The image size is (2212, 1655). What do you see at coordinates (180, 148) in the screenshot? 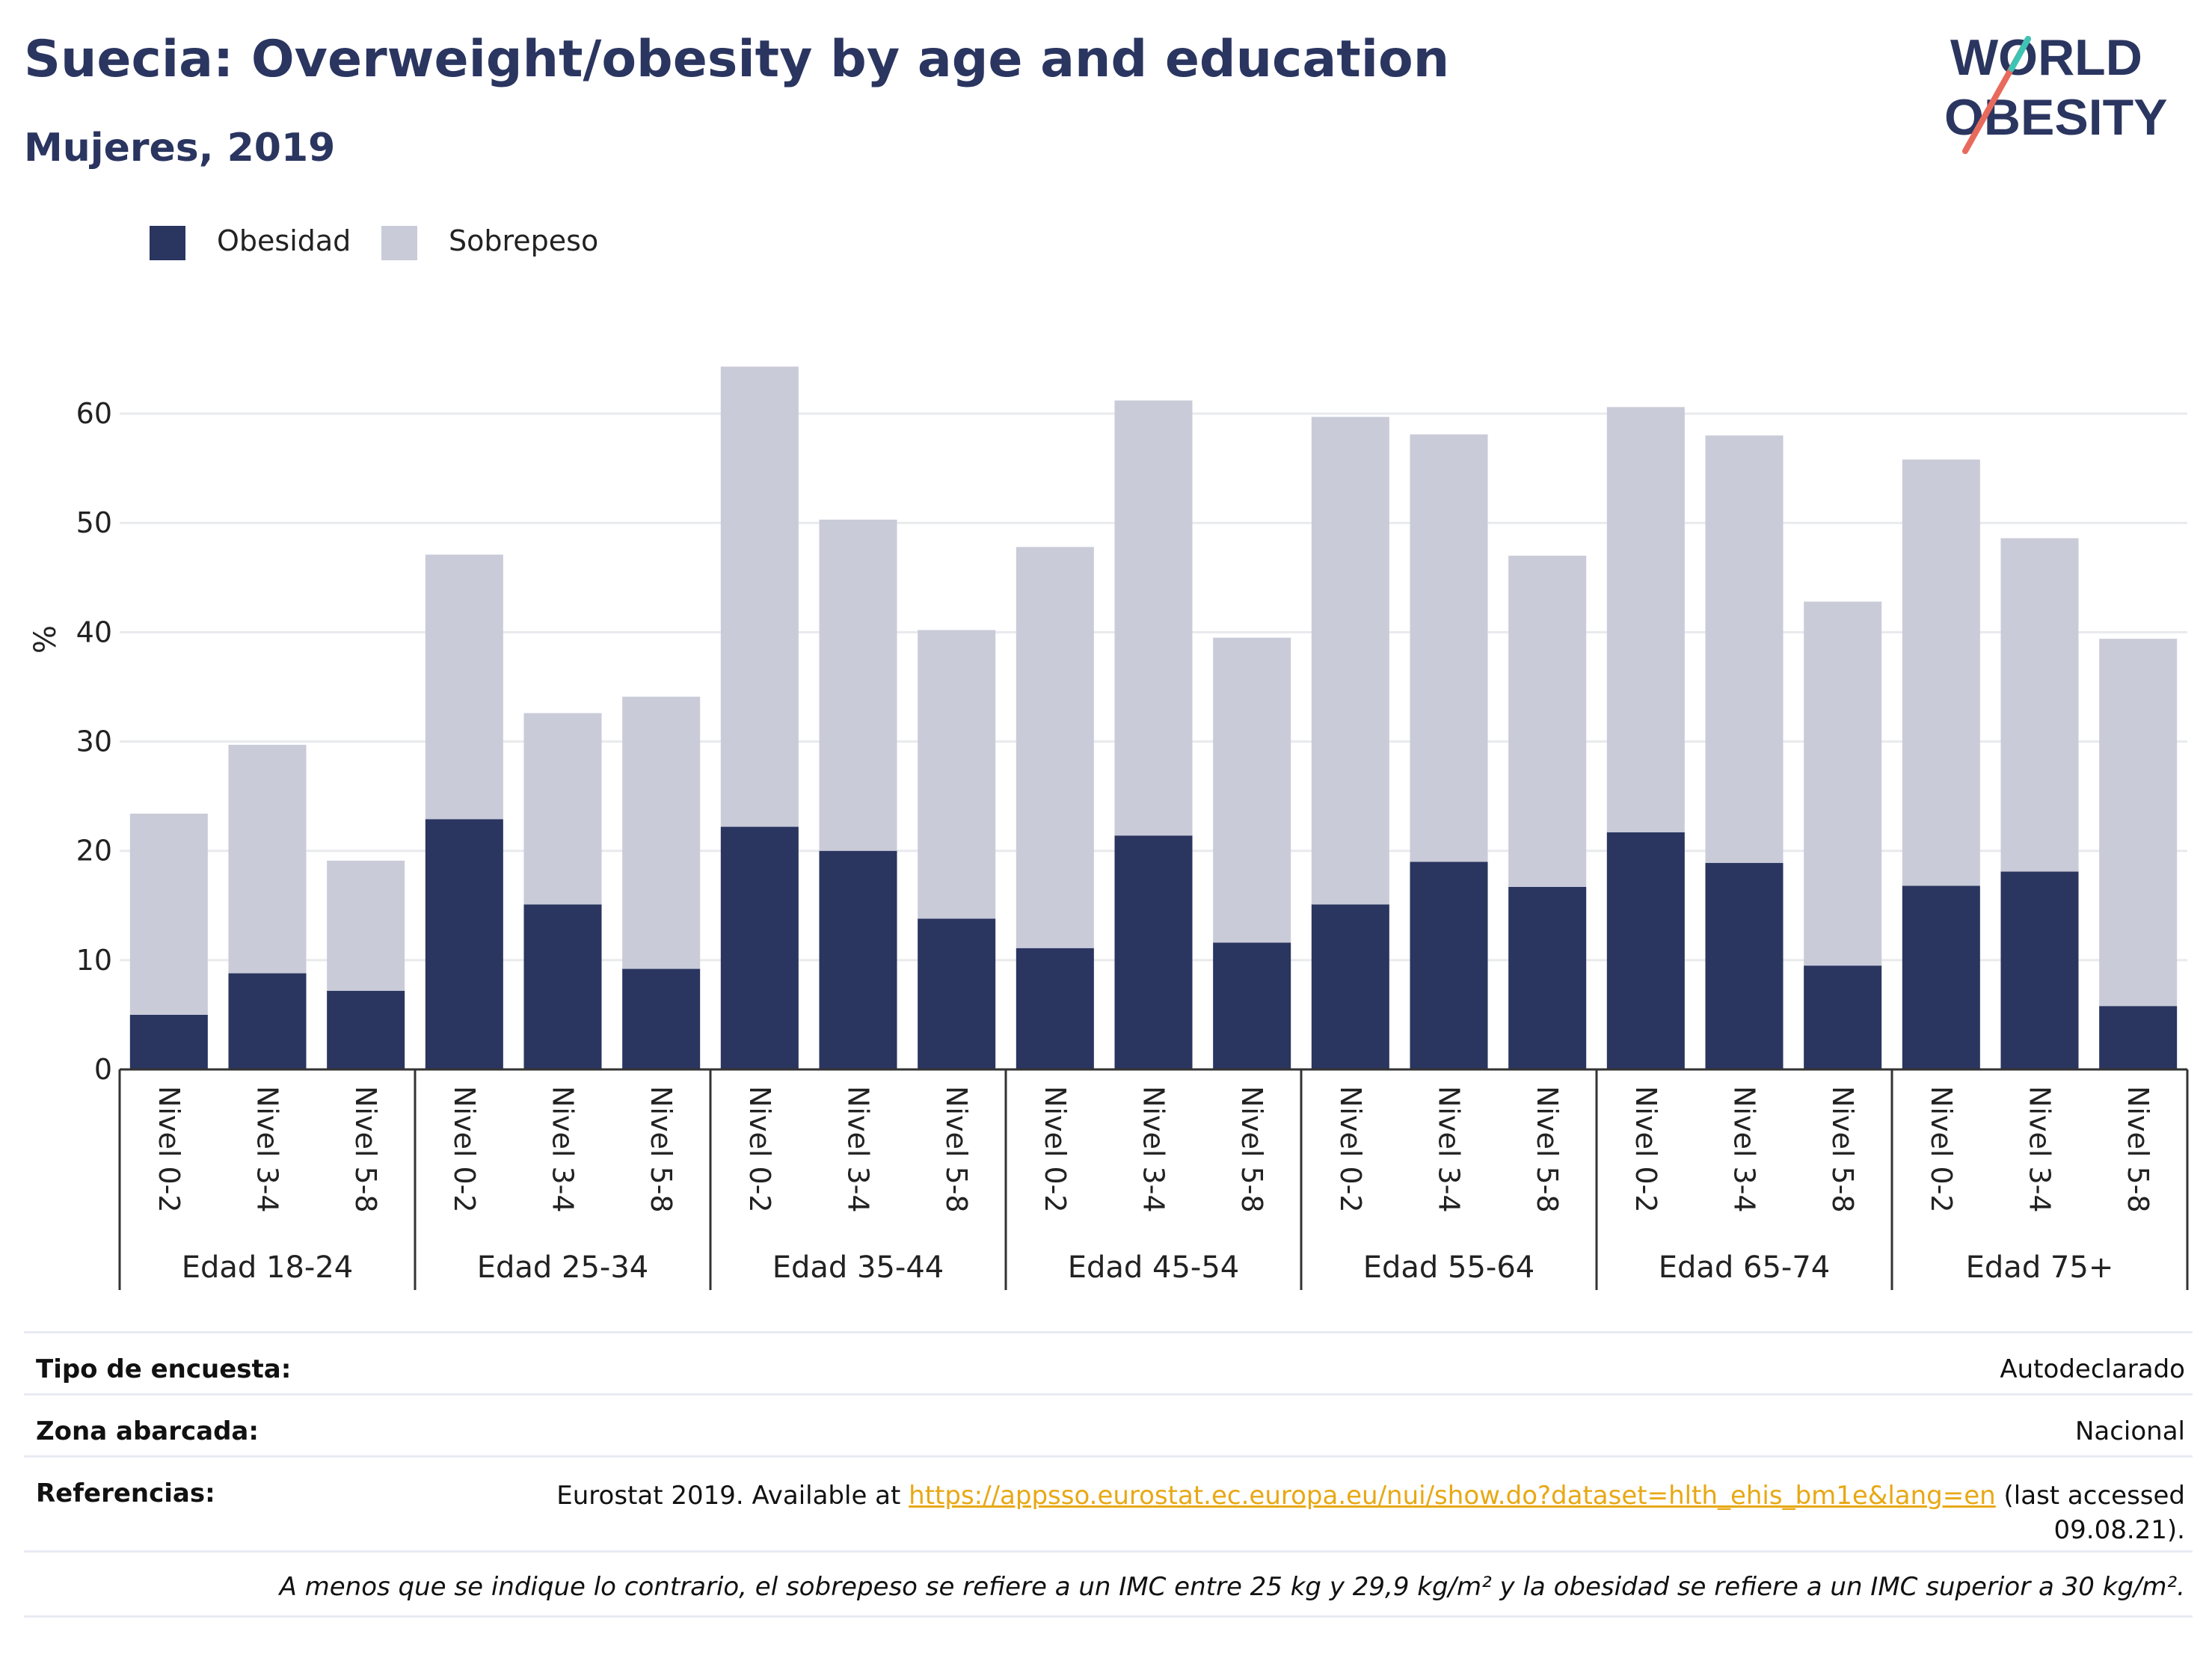
I see `chart-subtitle: Mujeres, 2019` at bounding box center [180, 148].